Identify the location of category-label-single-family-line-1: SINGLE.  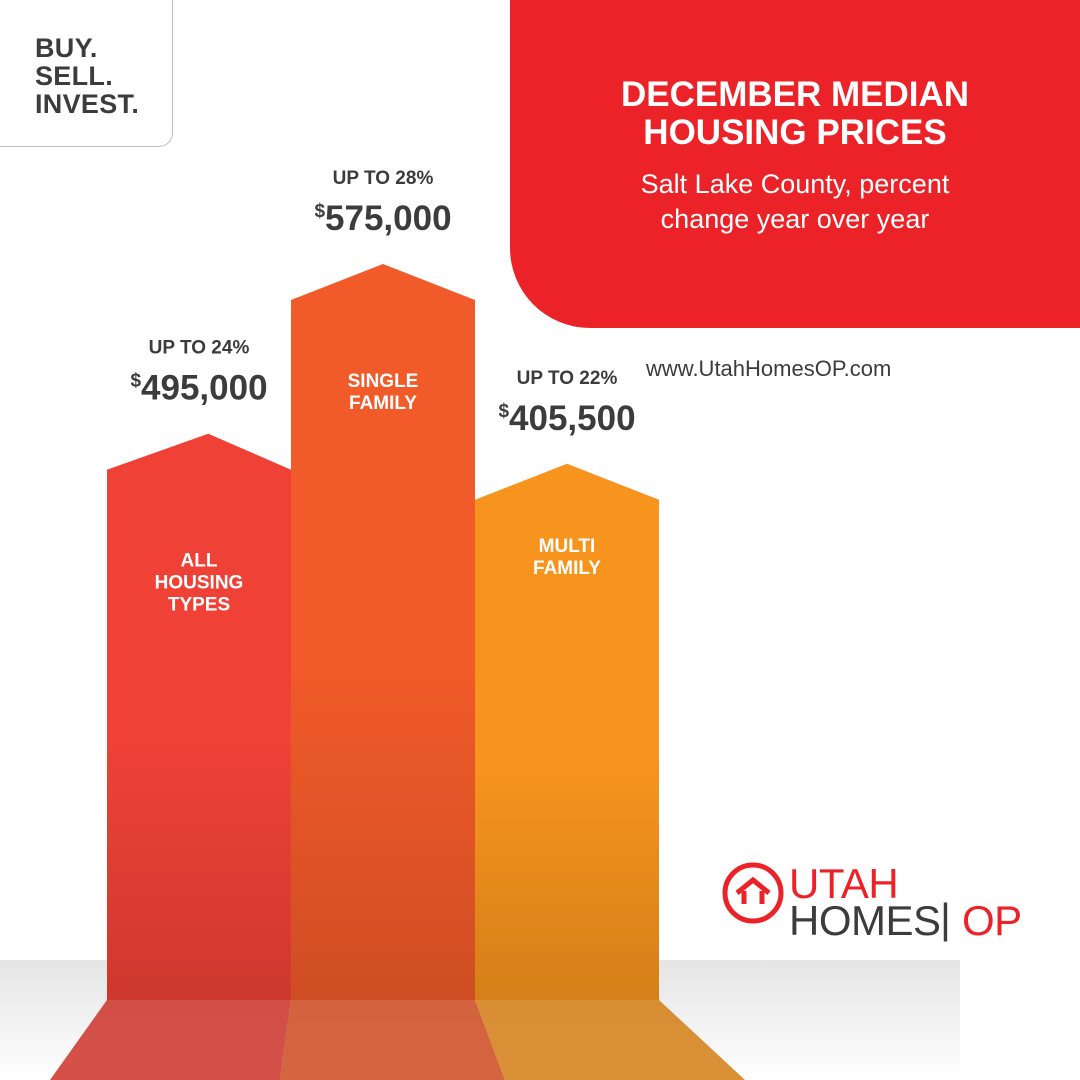
(383, 381).